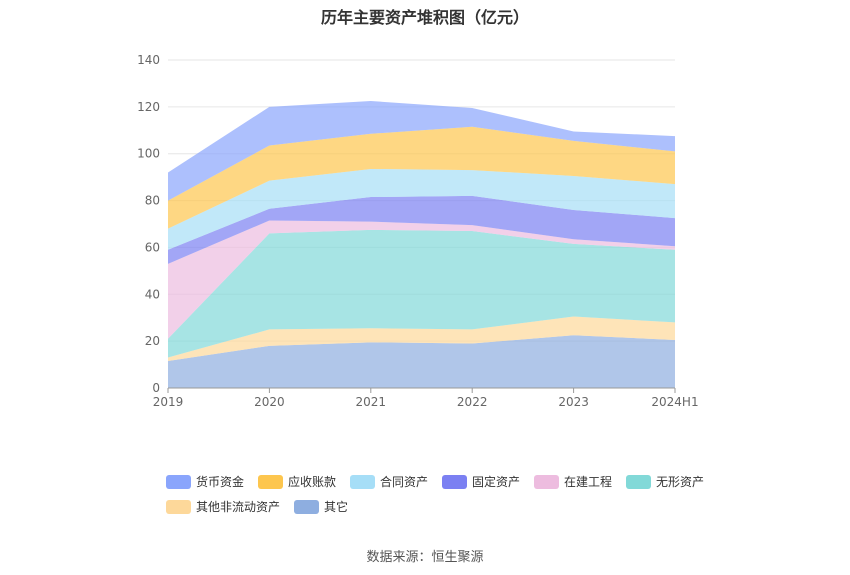  Describe the element at coordinates (168, 402) in the screenshot. I see `x-tick-label: 2019` at that location.